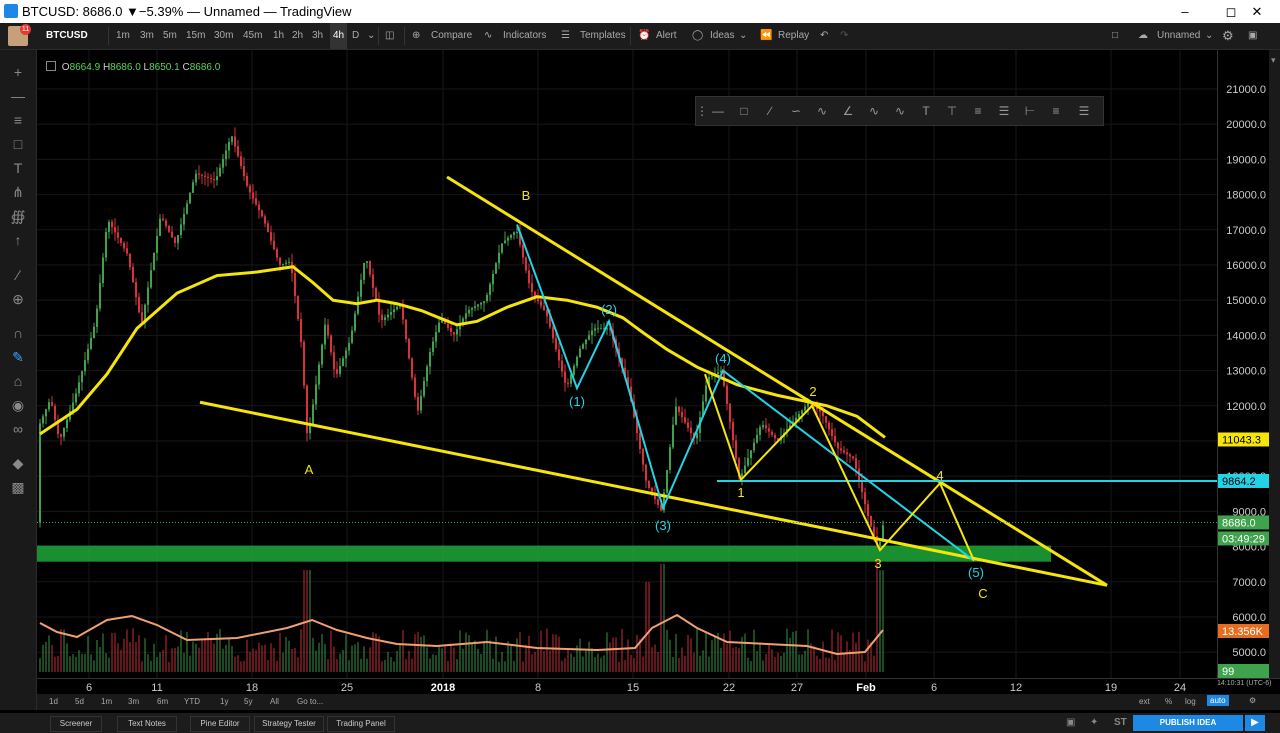  What do you see at coordinates (18, 429) in the screenshot?
I see `link-icon: ∞` at bounding box center [18, 429].